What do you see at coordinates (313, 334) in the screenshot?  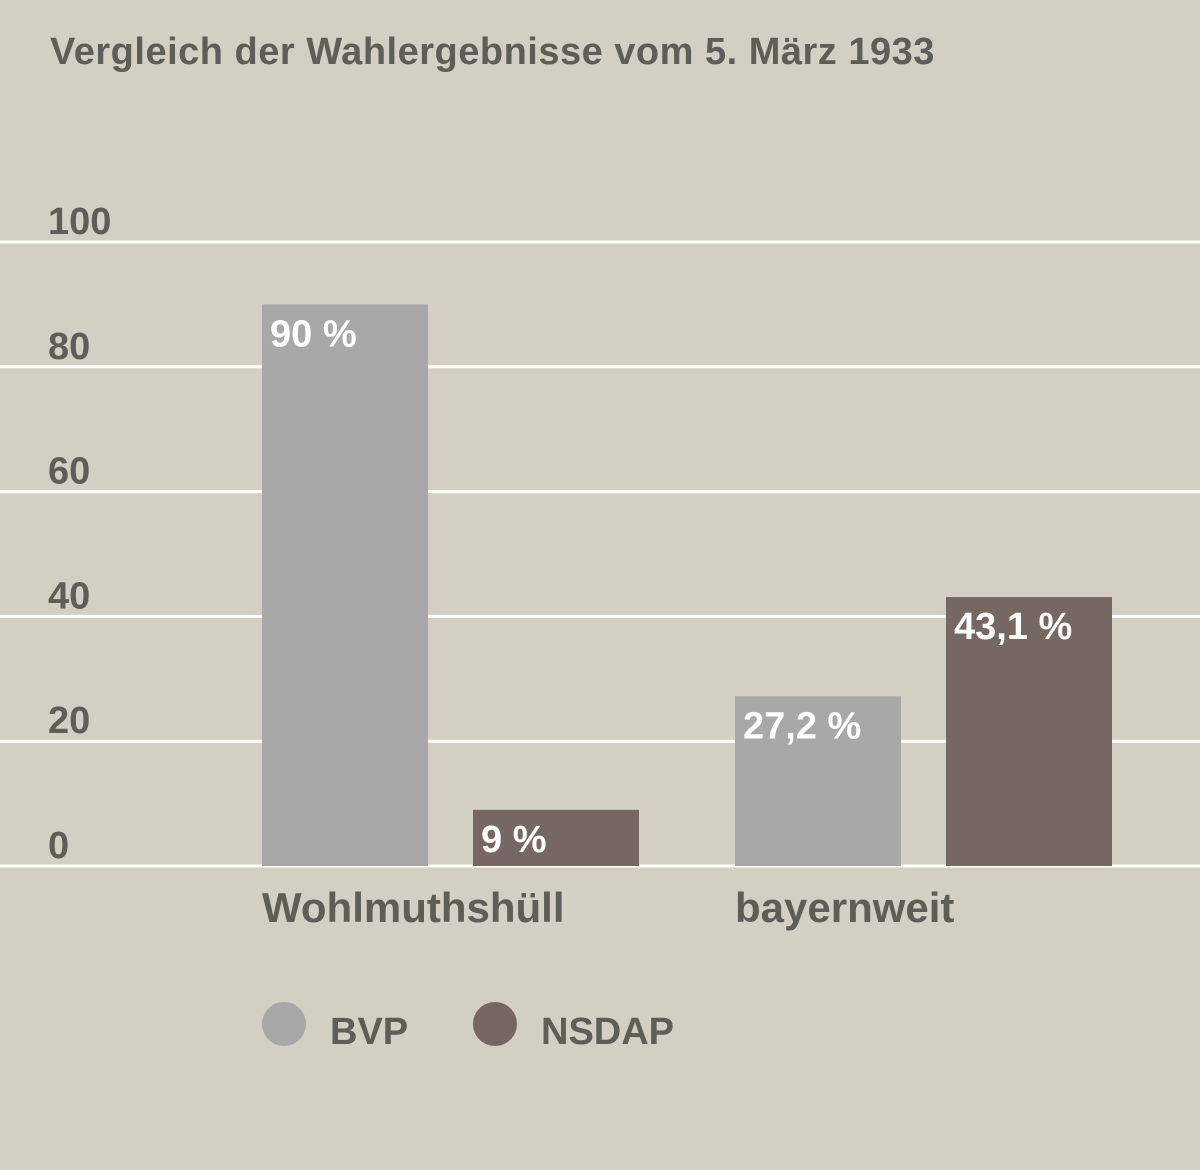 I see `value-label-bvp-0: 90 %` at bounding box center [313, 334].